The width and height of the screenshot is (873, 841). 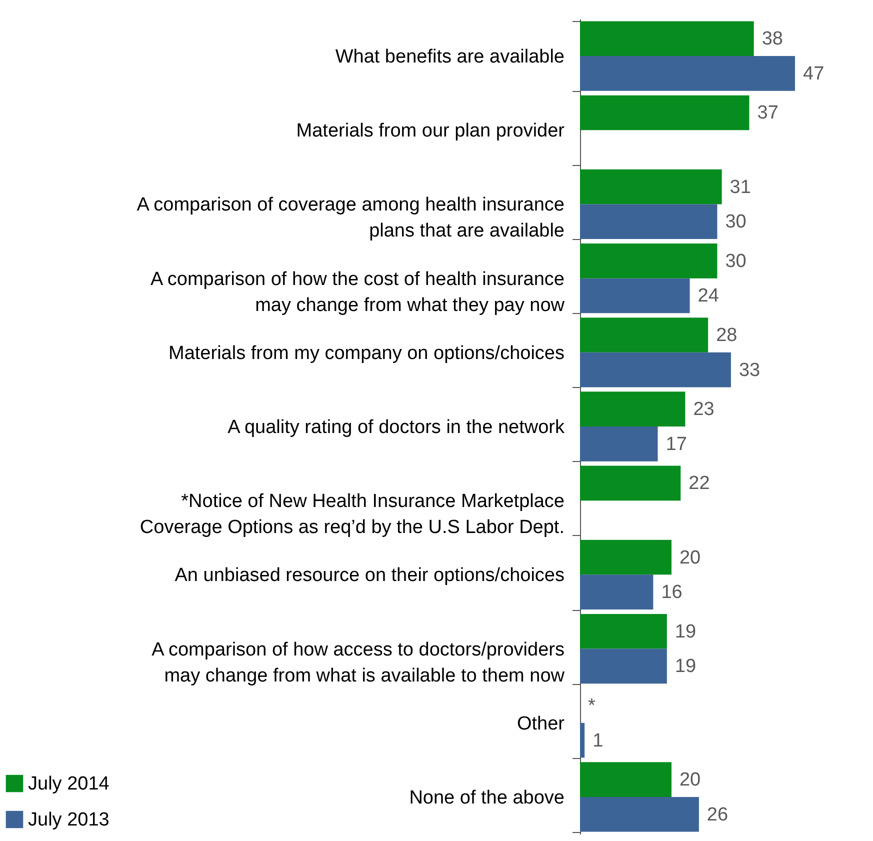 What do you see at coordinates (703, 409) in the screenshot?
I see `data-label: 23` at bounding box center [703, 409].